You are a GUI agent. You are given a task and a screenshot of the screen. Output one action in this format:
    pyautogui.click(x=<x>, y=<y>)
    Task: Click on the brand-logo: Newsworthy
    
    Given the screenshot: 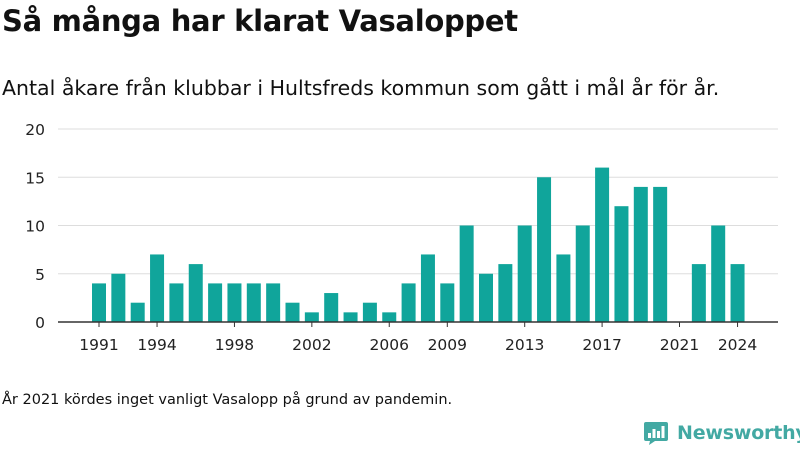 What is the action you would take?
    pyautogui.click(x=721, y=433)
    